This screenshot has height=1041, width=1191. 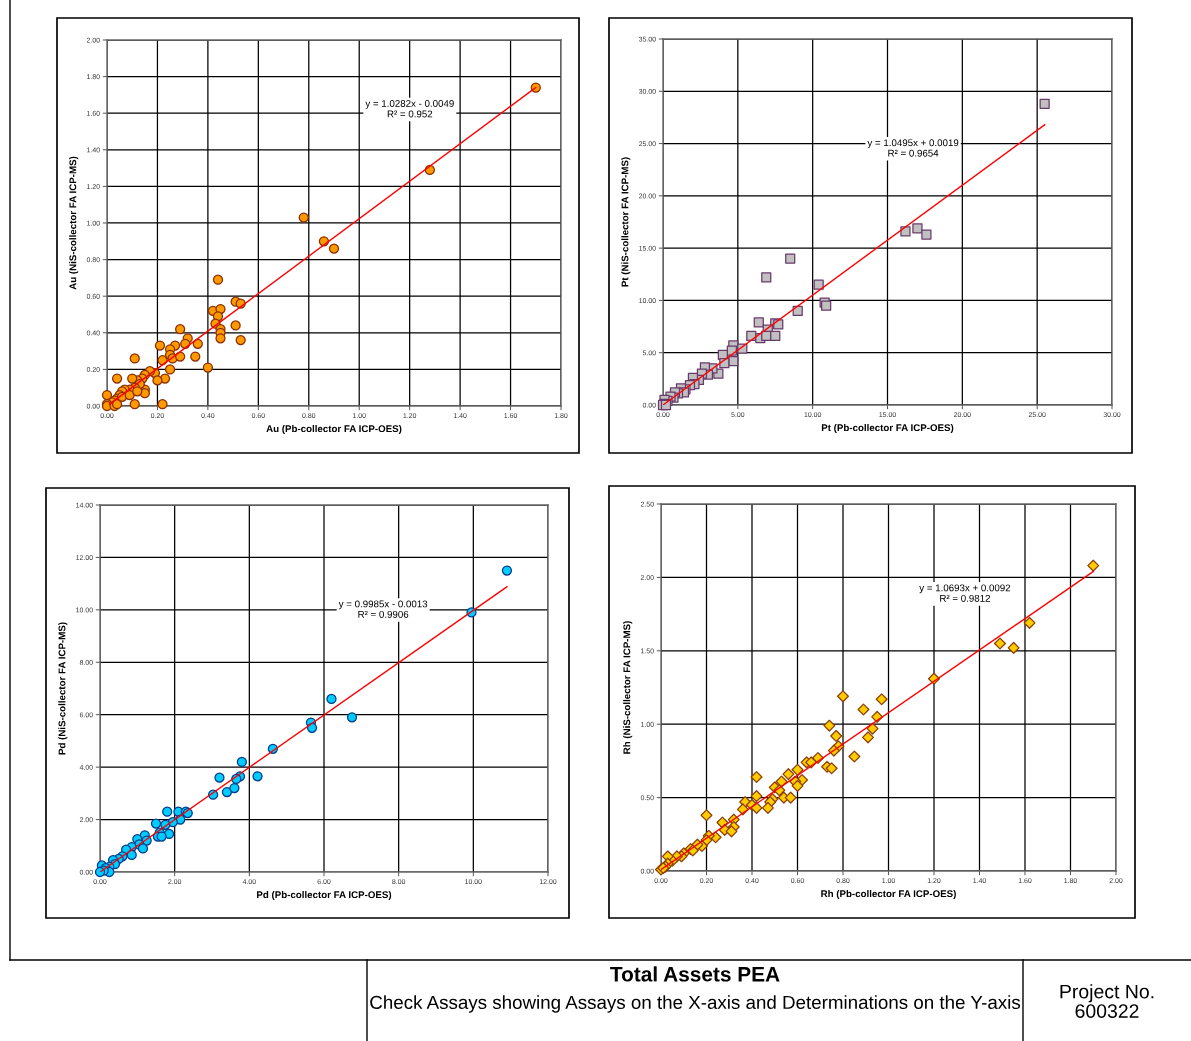 What do you see at coordinates (74, 223) in the screenshot?
I see `y-axis-title: Au (NiS-collector FA ICP-MS)` at bounding box center [74, 223].